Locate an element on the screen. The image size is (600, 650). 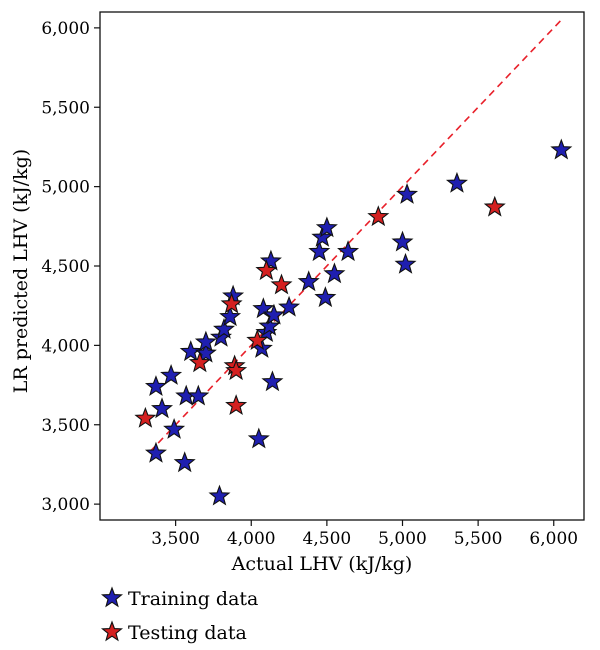
x-tick-label: 5,000 is located at coordinates (402, 539).